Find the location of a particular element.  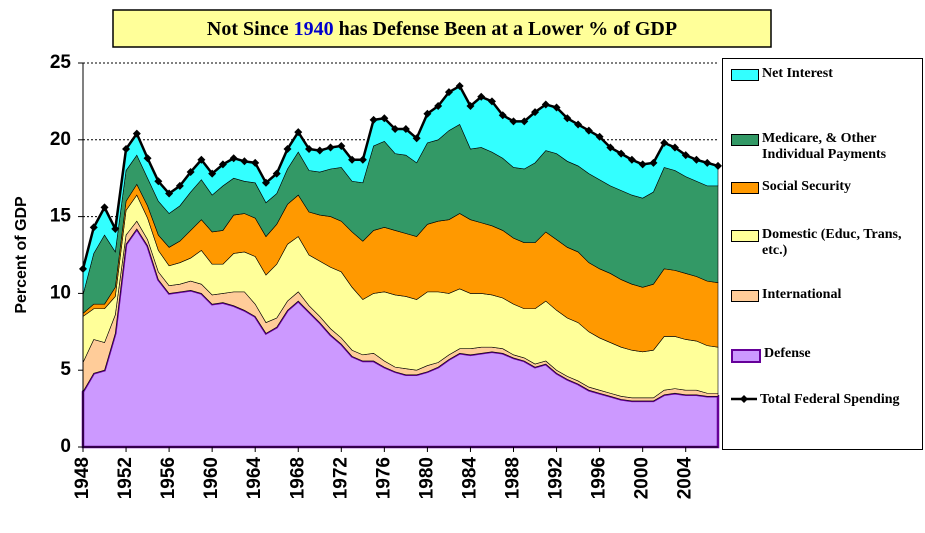

y-tick-label: 20 is located at coordinates (60, 139).